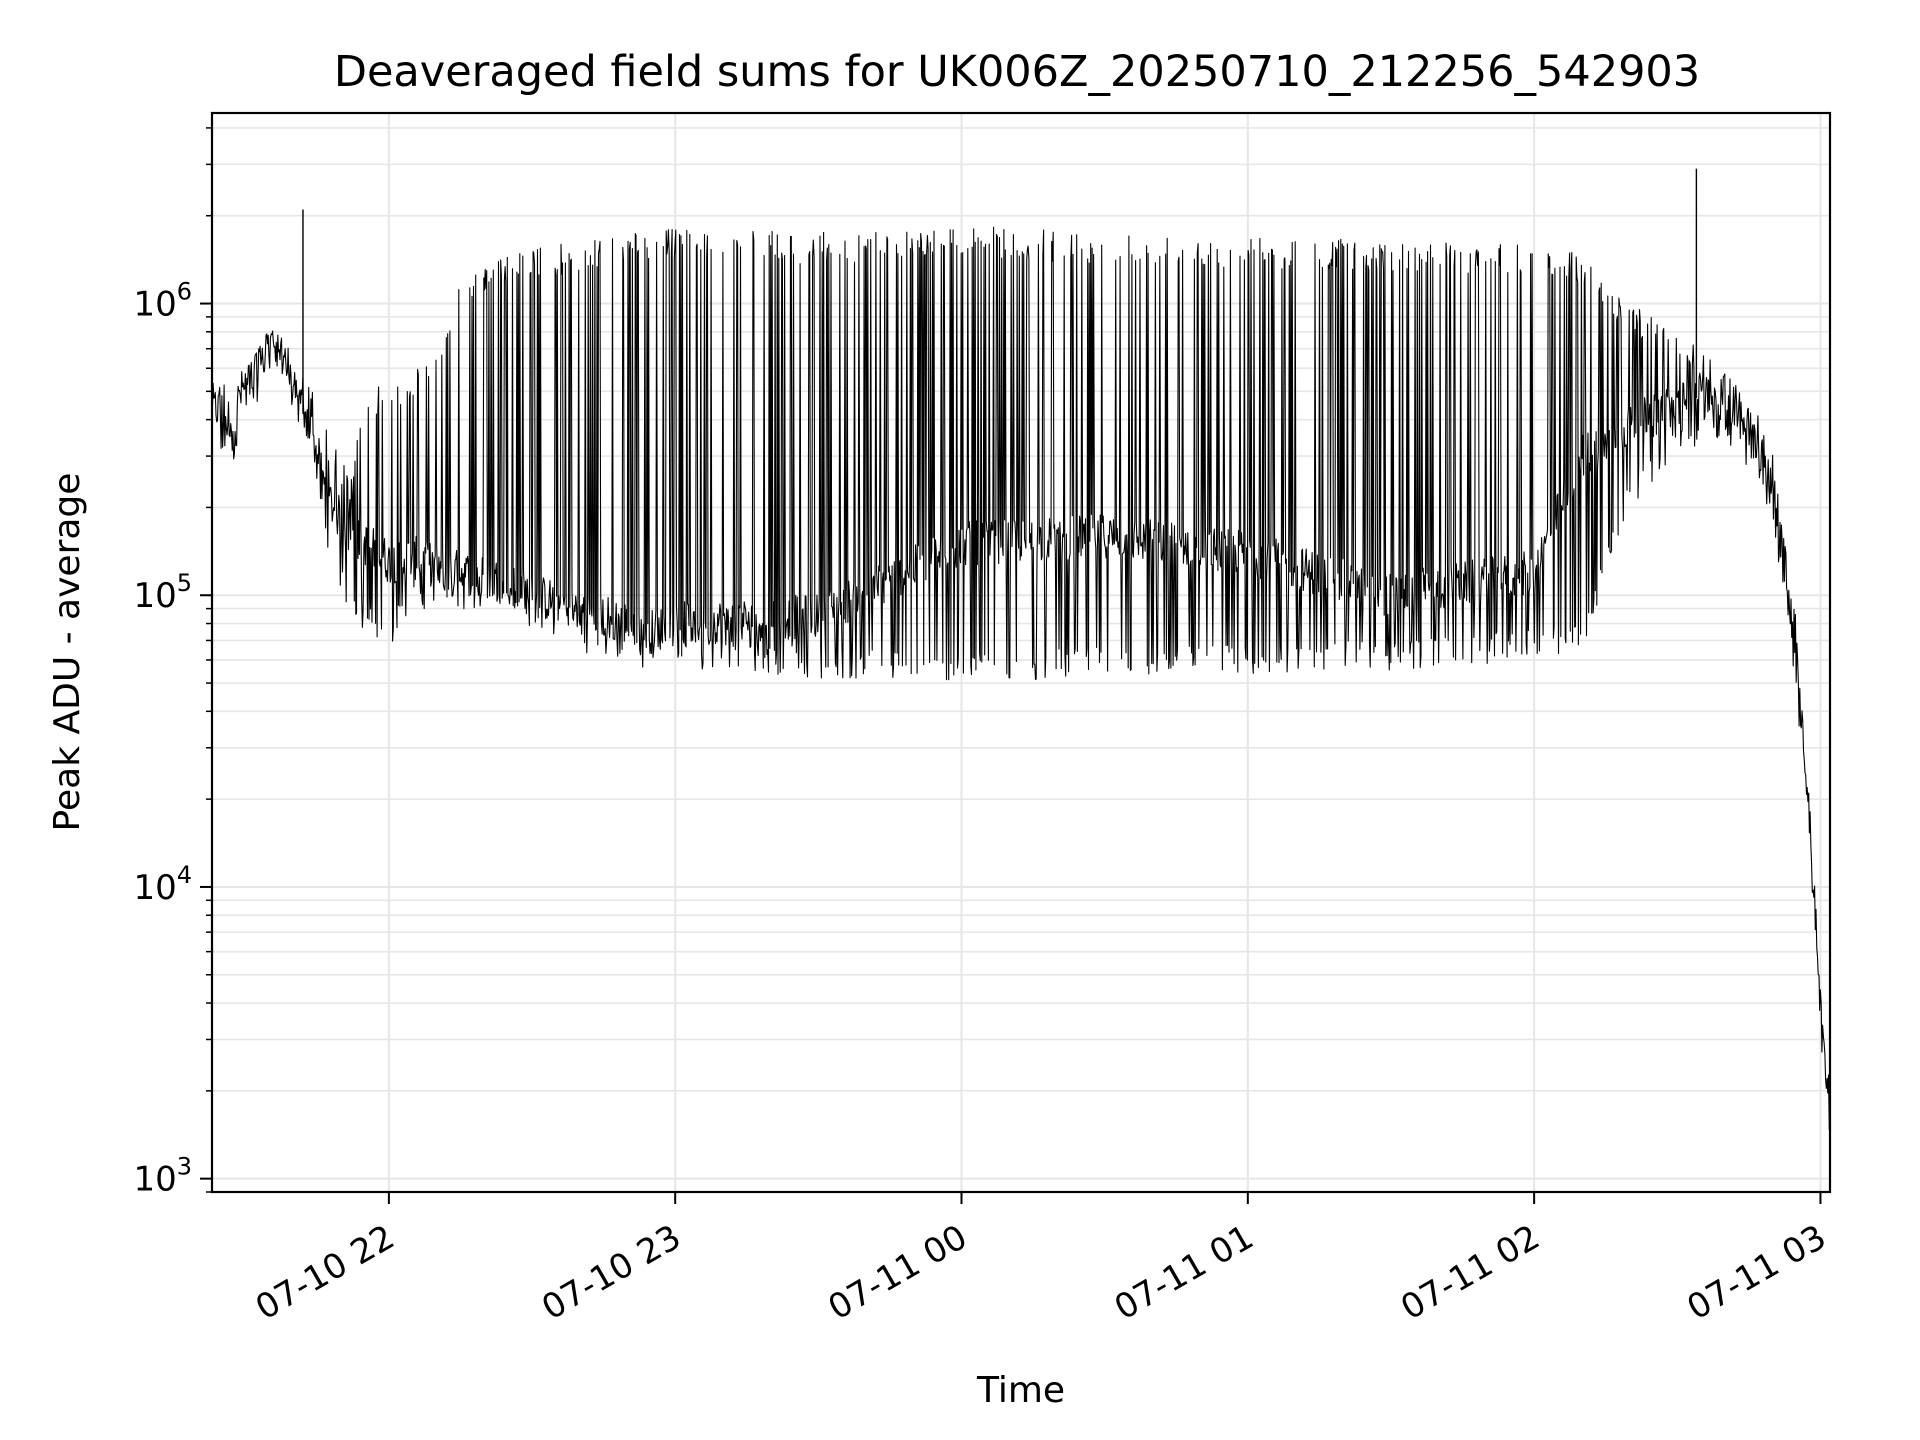 The image size is (1920, 1440). What do you see at coordinates (162, 301) in the screenshot?
I see `y-tick-label: 10⁶` at bounding box center [162, 301].